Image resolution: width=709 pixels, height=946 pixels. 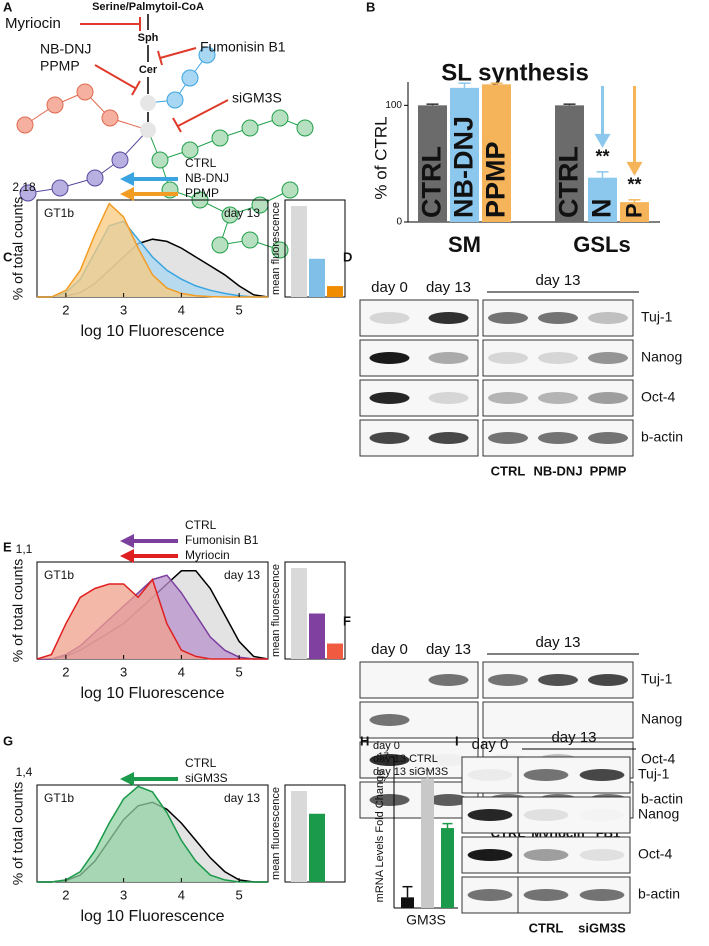 I want to click on annotation: GT1b, so click(x=59, y=213).